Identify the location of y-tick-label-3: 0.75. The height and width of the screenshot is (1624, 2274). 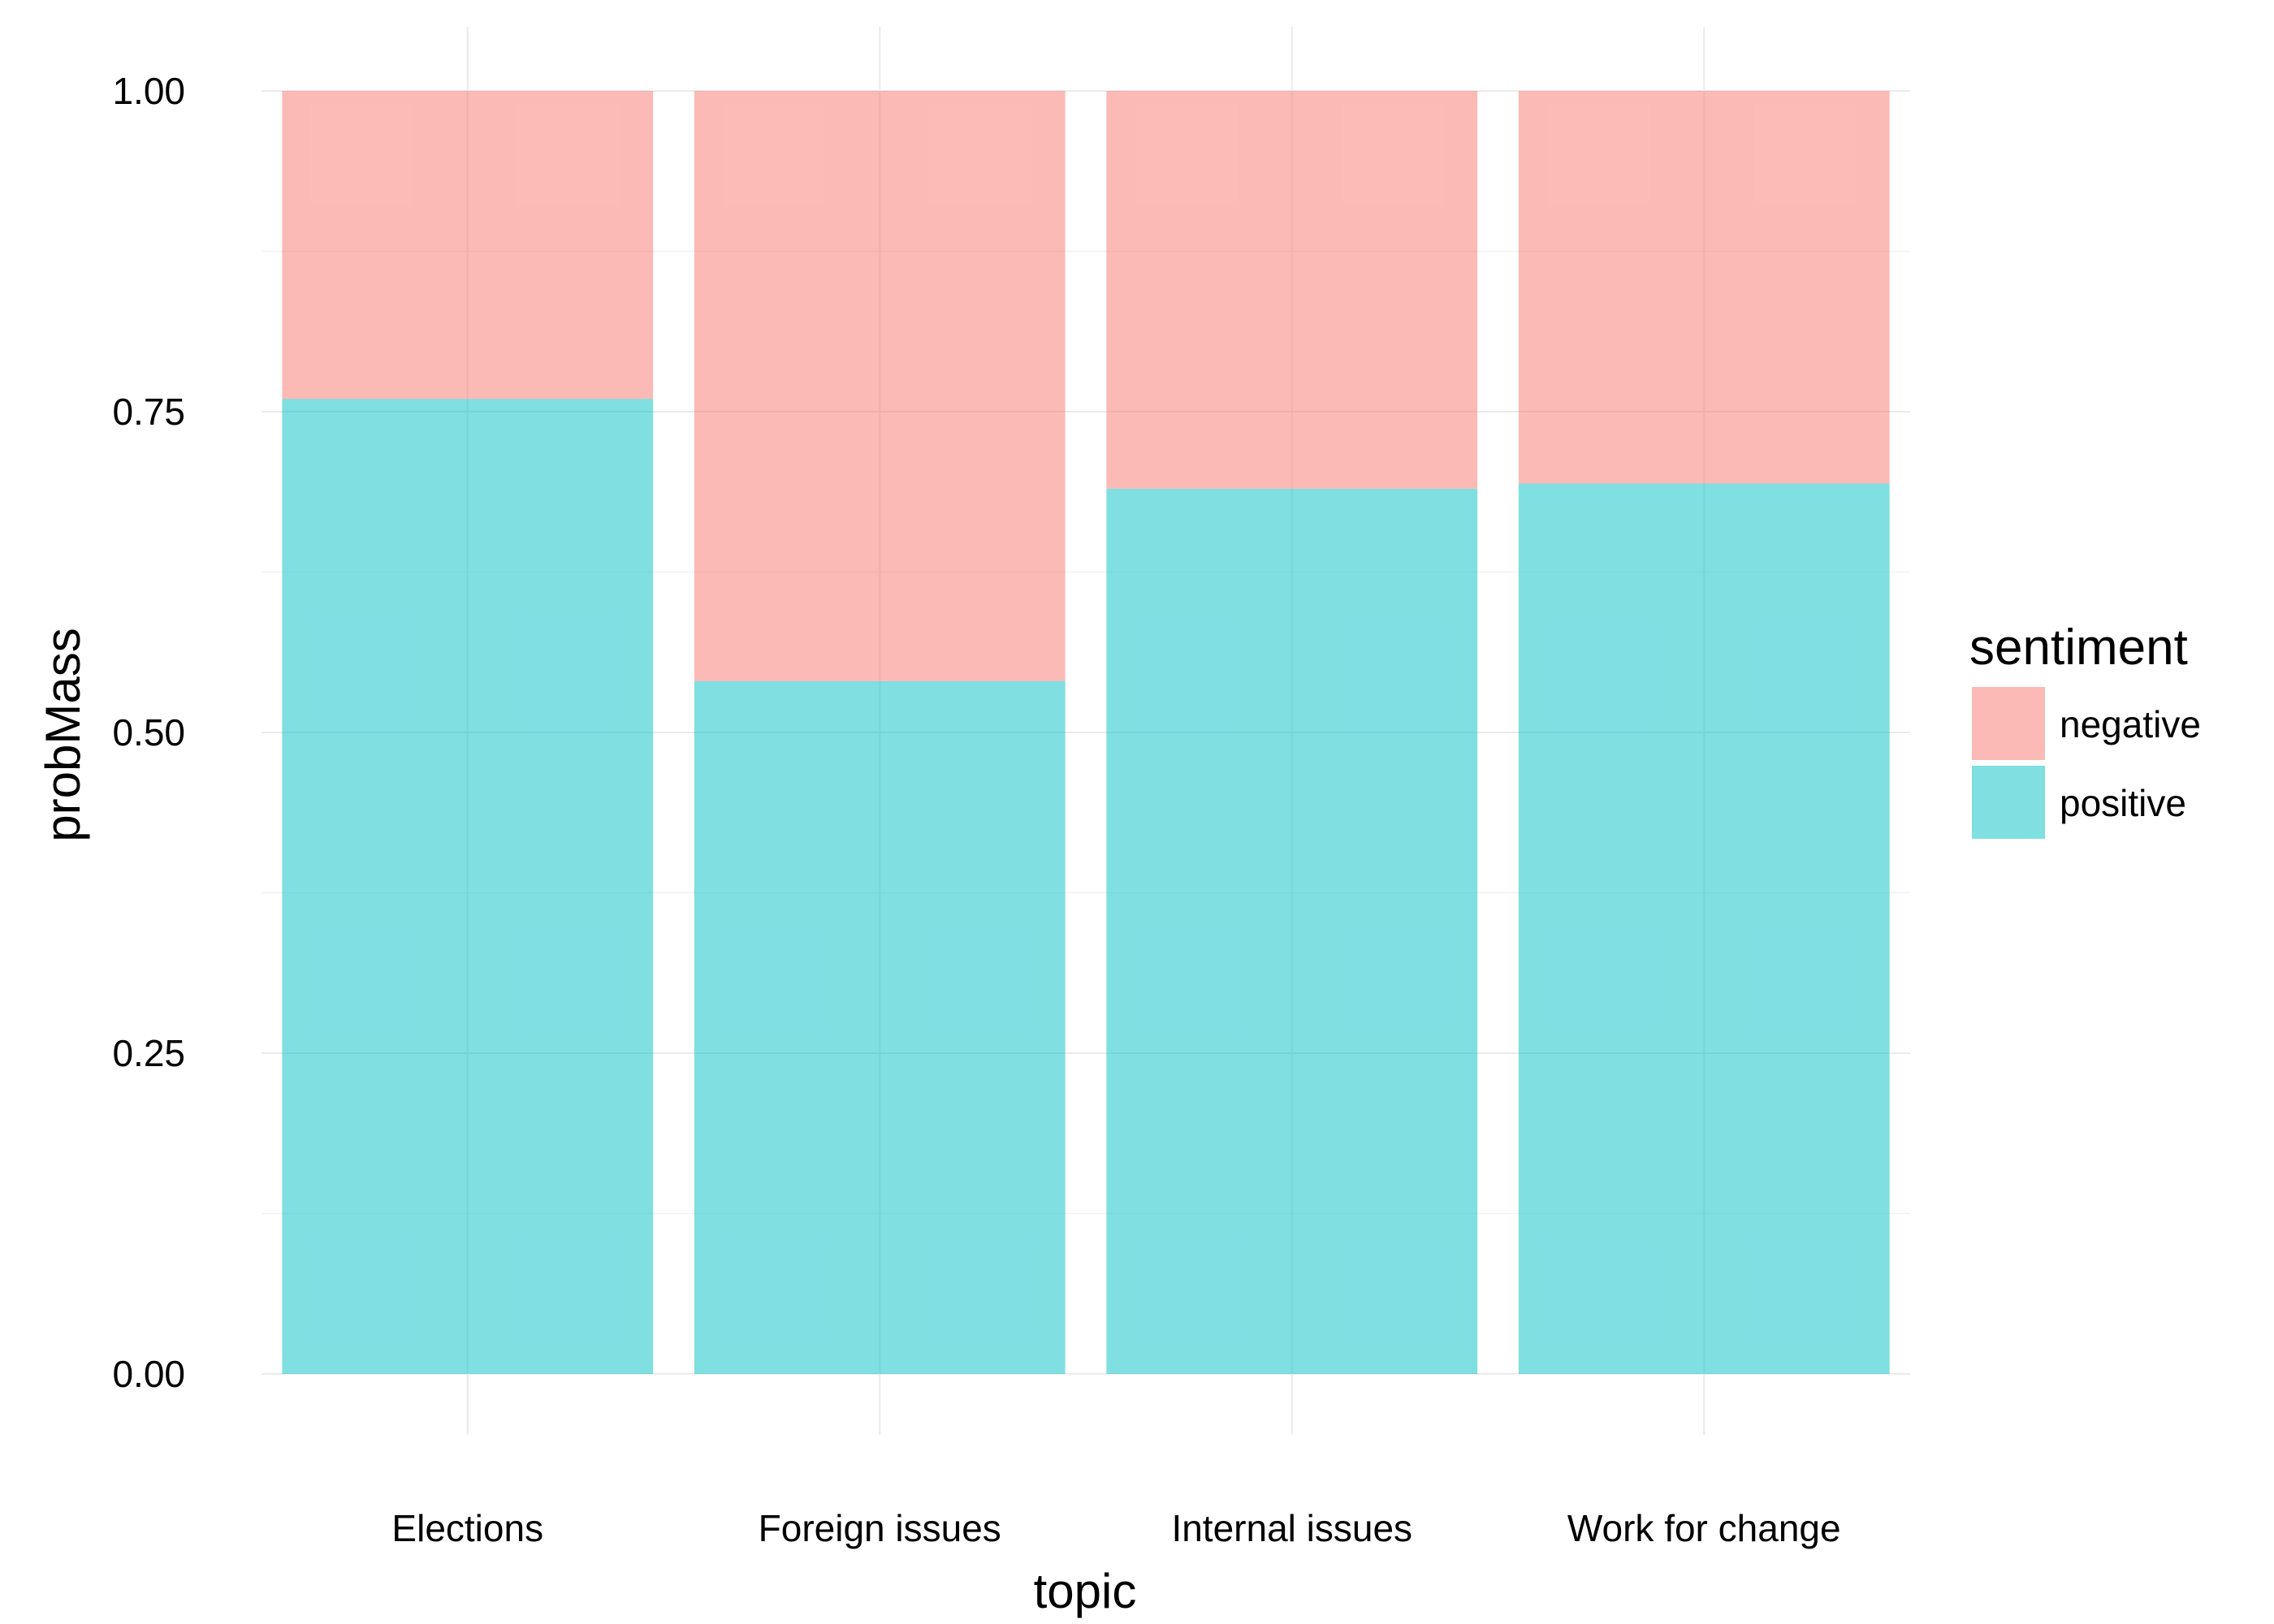
(149, 412).